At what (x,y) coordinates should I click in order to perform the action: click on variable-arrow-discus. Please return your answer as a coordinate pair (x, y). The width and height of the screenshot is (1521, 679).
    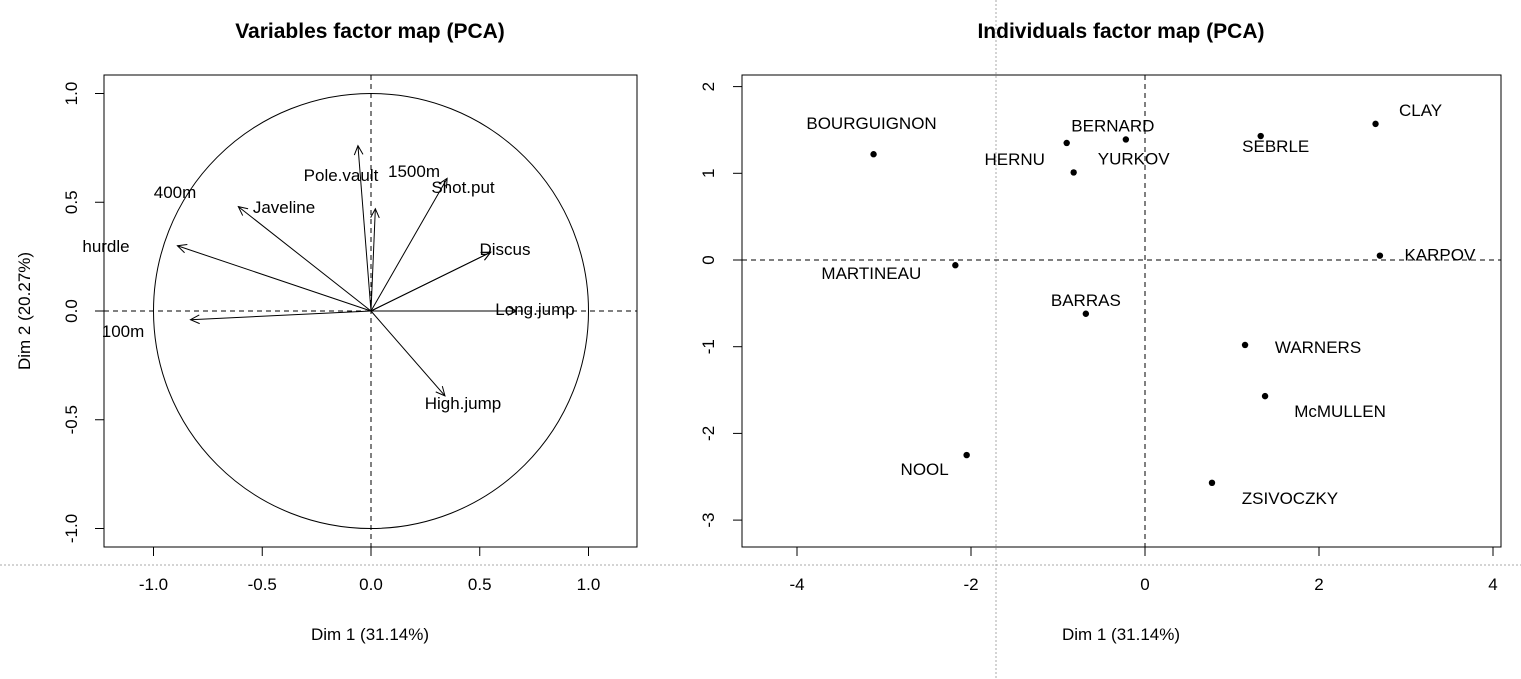
    Looking at the image, I should click on (430, 281).